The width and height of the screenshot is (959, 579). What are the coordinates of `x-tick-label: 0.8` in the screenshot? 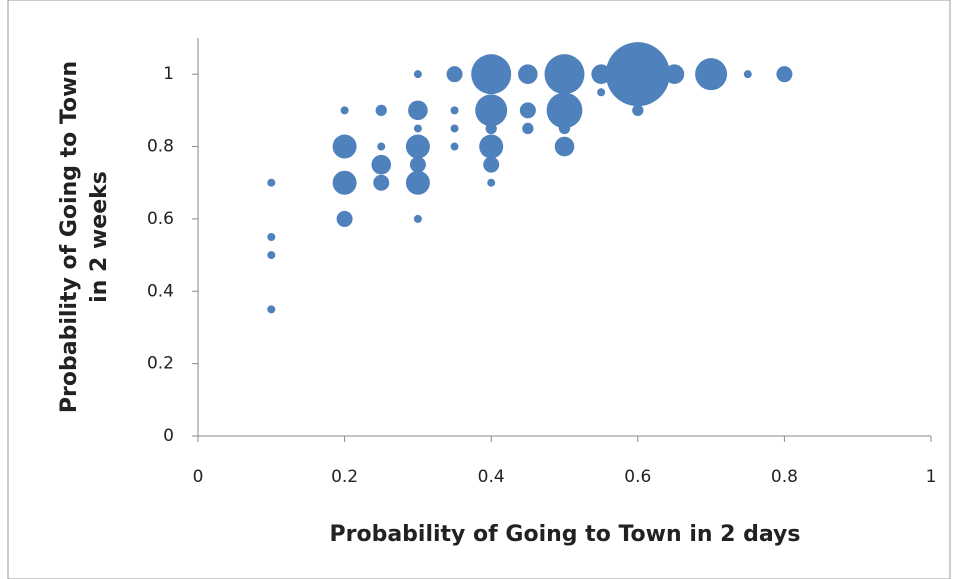 It's located at (784, 477).